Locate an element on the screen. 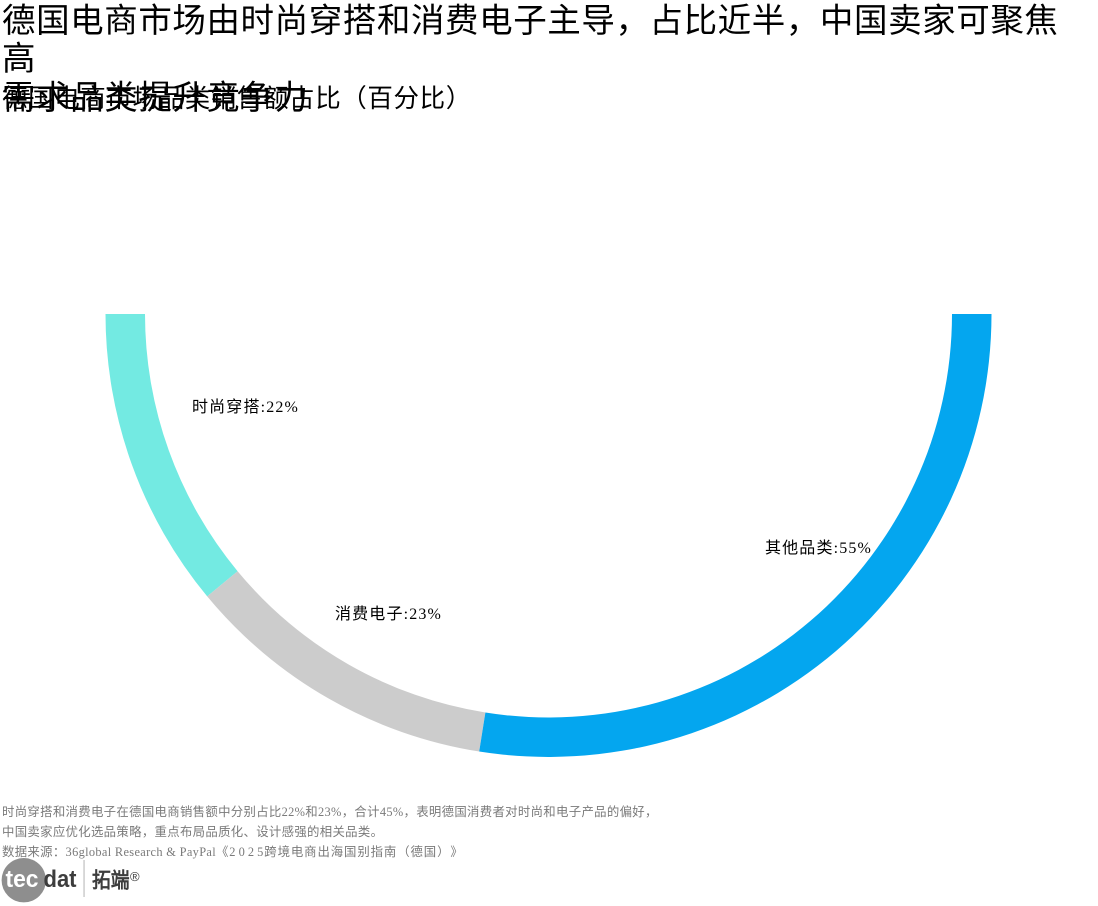 Image resolution: width=1098 pixels, height=906 pixels. svg-text: dat is located at coordinates (60, 879).